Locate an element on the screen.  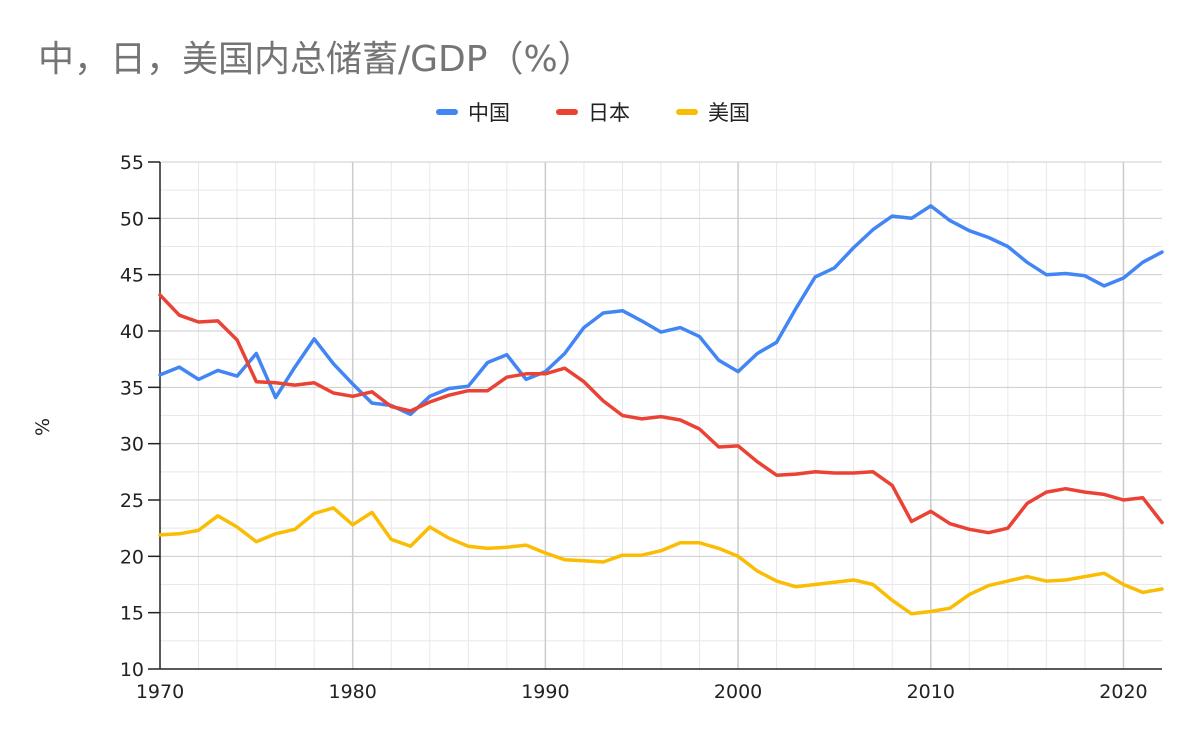
y-tick-label: 25 is located at coordinates (132, 501).